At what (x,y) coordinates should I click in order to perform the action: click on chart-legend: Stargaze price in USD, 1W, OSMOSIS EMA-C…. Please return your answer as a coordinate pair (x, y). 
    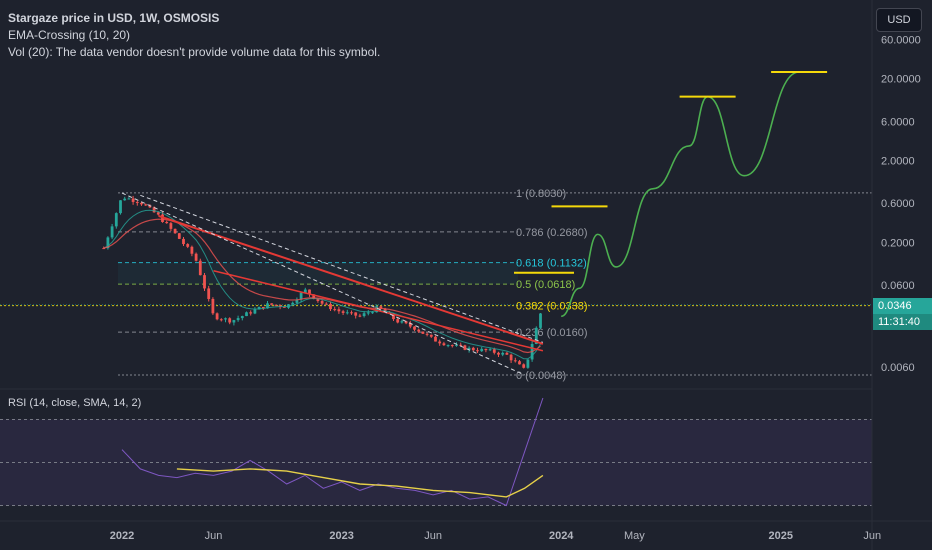
    Looking at the image, I should click on (194, 35).